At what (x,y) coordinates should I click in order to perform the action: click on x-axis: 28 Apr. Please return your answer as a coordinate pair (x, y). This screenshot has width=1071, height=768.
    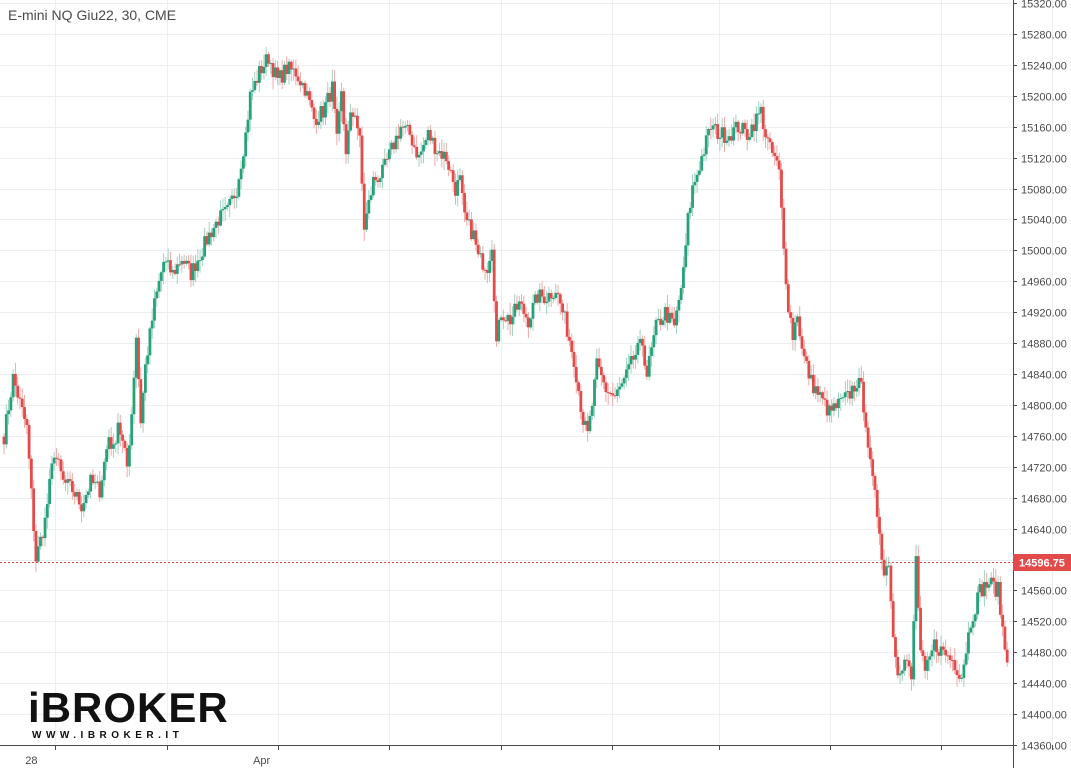
    Looking at the image, I should click on (539, 756).